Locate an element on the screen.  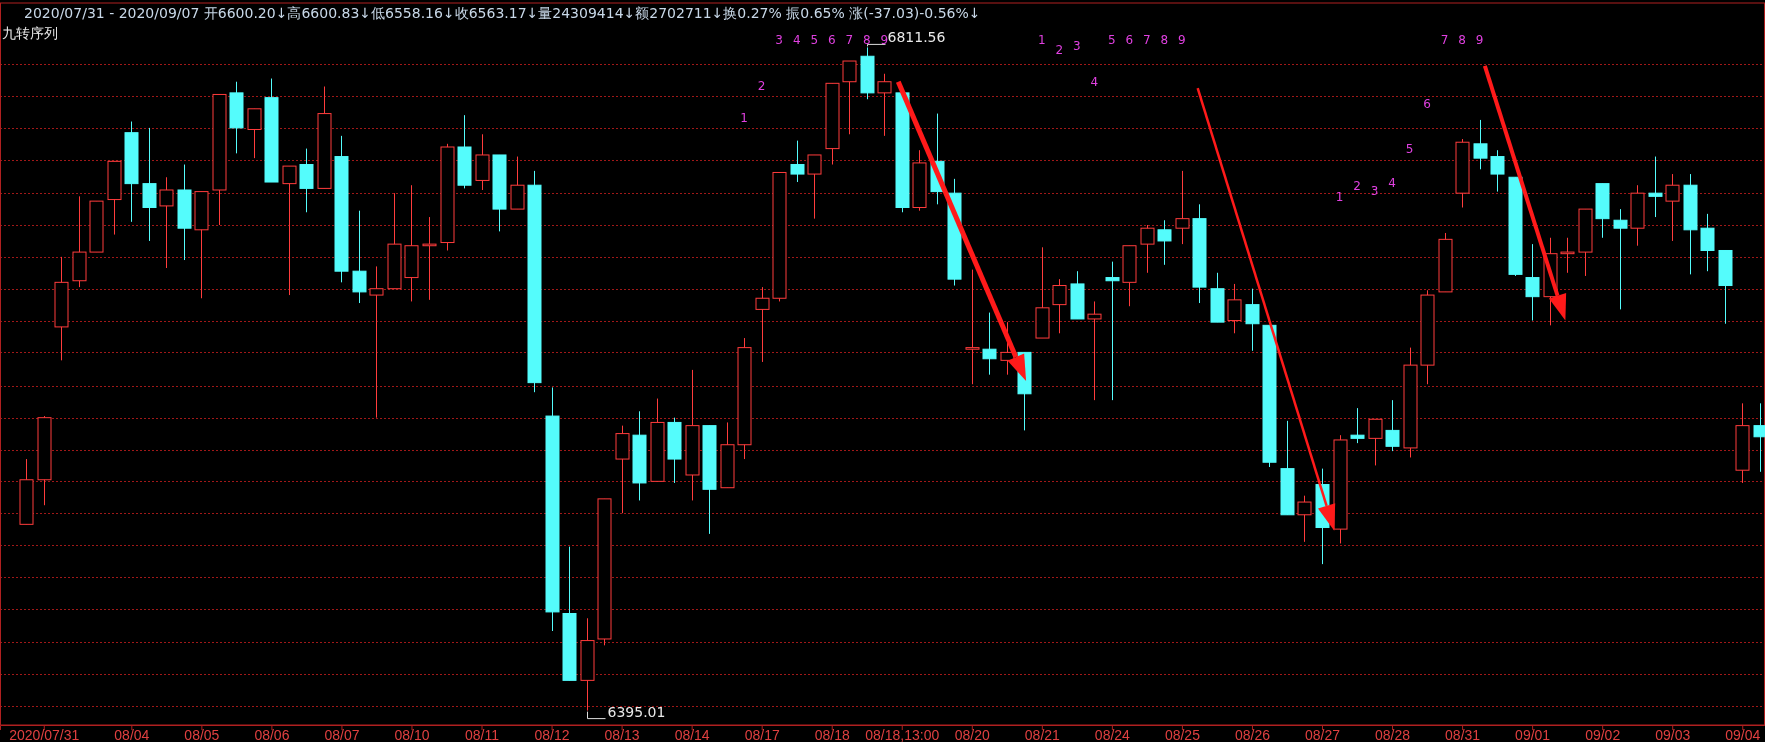
x-tick-label: 08/11 is located at coordinates (482, 734).